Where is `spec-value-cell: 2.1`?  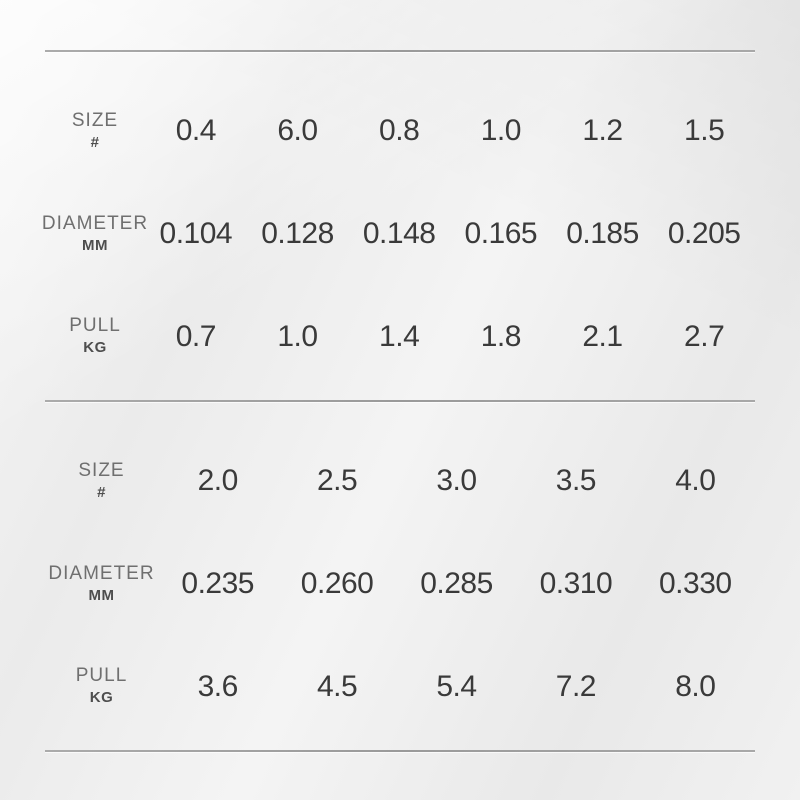 spec-value-cell: 2.1 is located at coordinates (602, 336).